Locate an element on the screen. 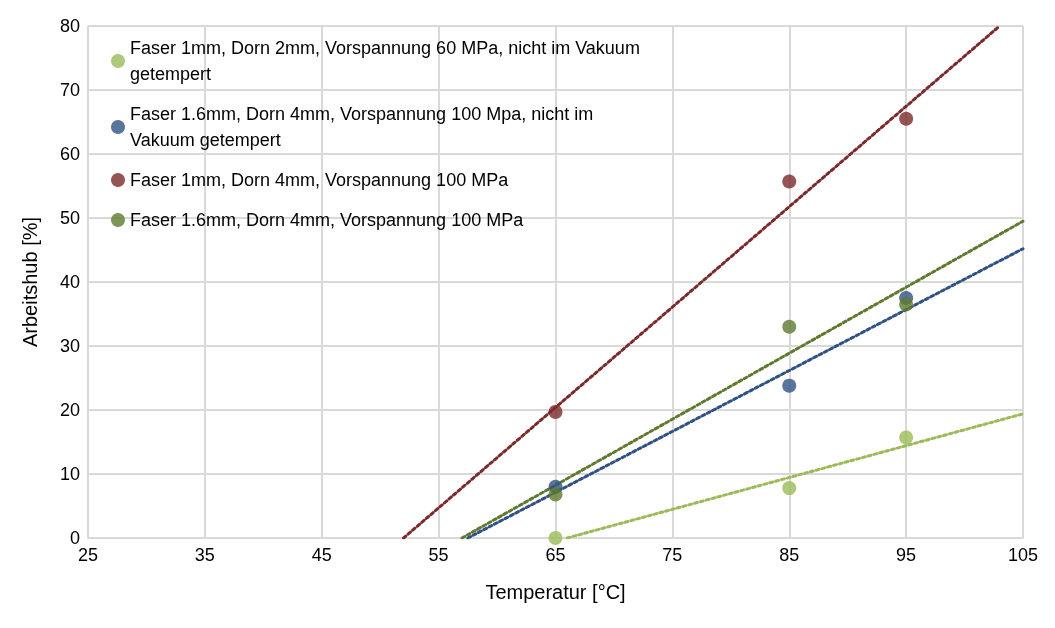 The height and width of the screenshot is (628, 1055). x-tick-label: 95 is located at coordinates (906, 555).